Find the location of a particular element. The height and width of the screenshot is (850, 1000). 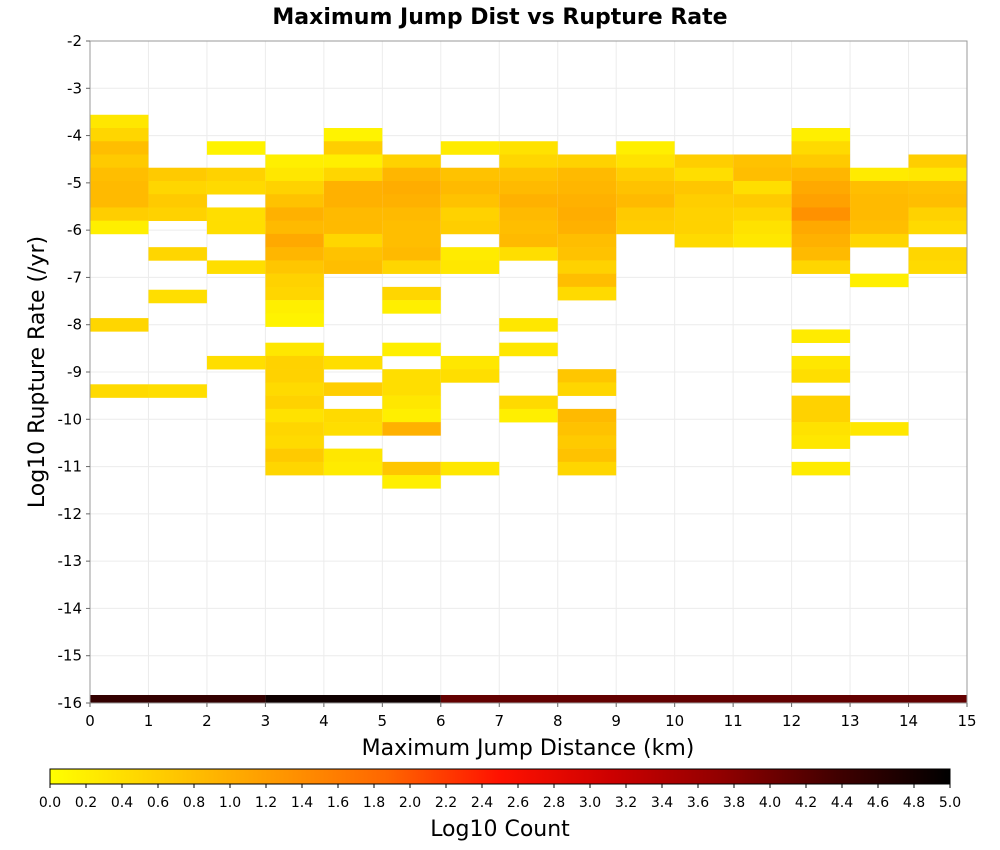

colorbar-tick-label: 2.0 is located at coordinates (410, 803).